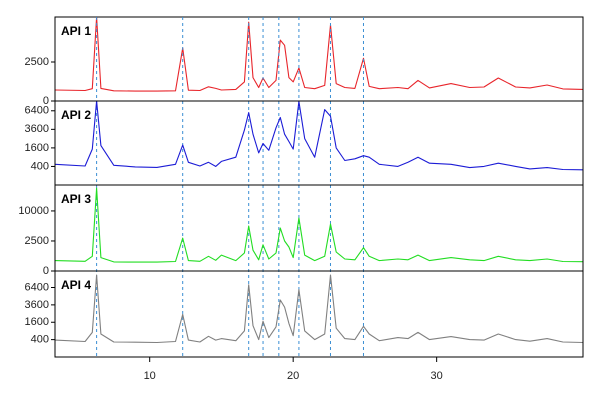  Describe the element at coordinates (293, 376) in the screenshot. I see `x-tick-label: 20` at that location.